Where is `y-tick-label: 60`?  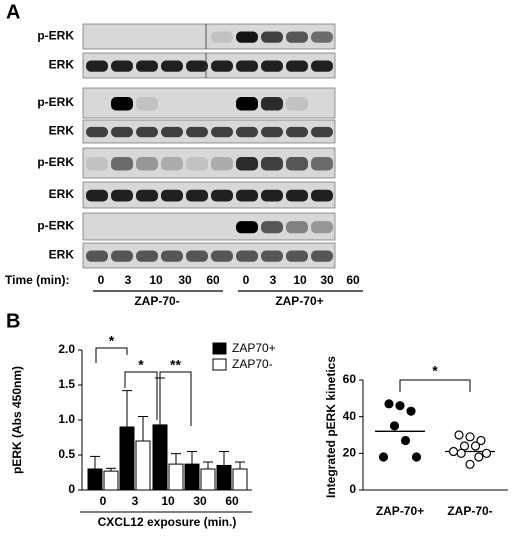 y-tick-label: 60 is located at coordinates (350, 379).